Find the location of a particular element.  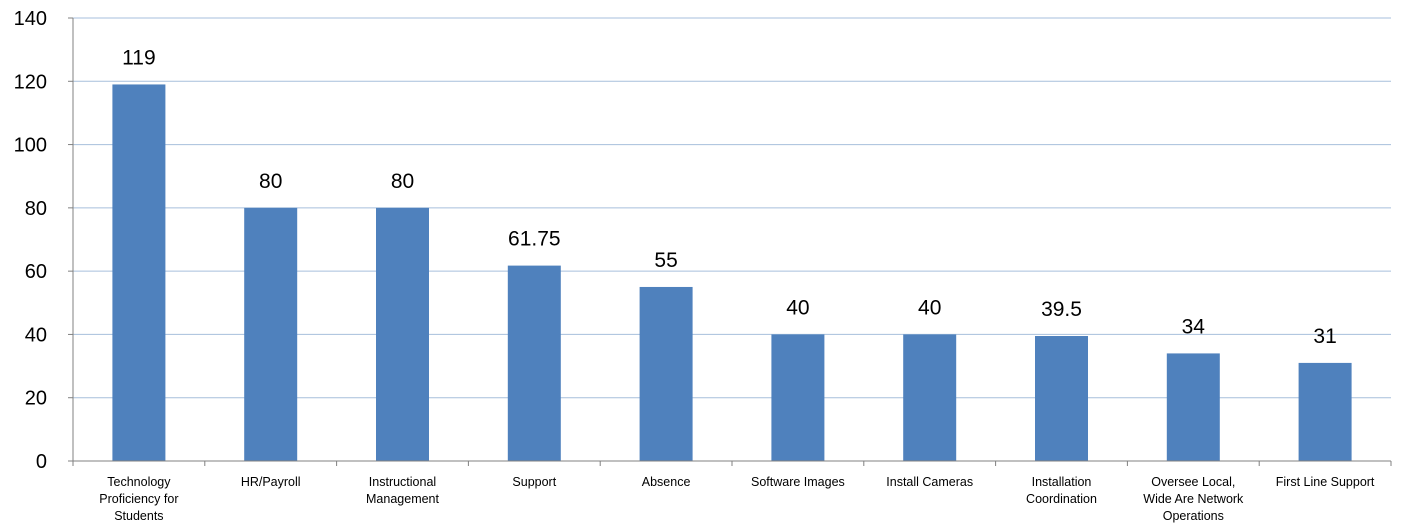

x-tick-label-1: Technology Proficiency for Students is located at coordinates (138, 499).